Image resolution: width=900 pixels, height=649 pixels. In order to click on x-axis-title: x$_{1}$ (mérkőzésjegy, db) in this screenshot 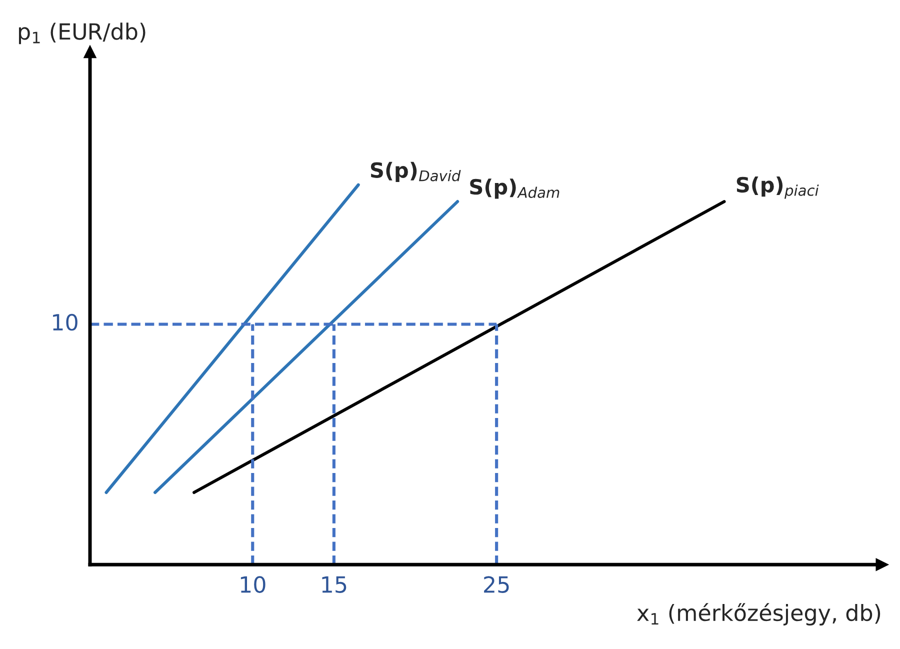, I will do `click(758, 614)`.